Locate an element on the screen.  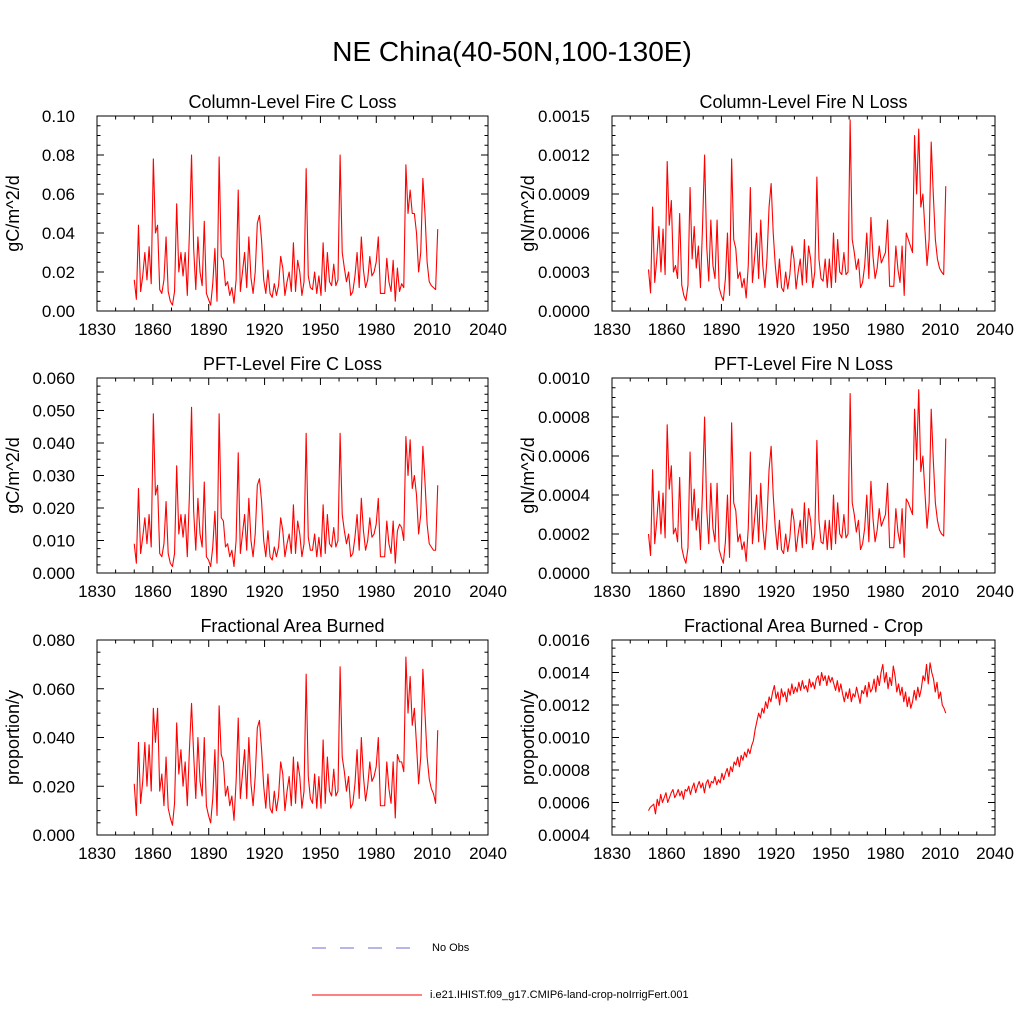
y-tick-label: 0.0003 is located at coordinates (564, 272).